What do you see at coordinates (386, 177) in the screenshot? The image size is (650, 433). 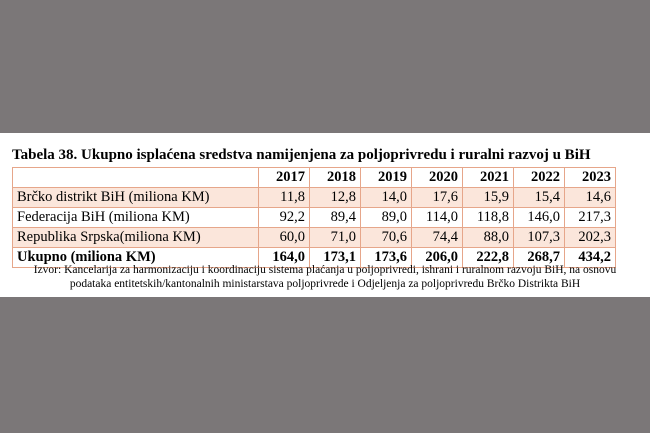 I see `year-header: 2019` at bounding box center [386, 177].